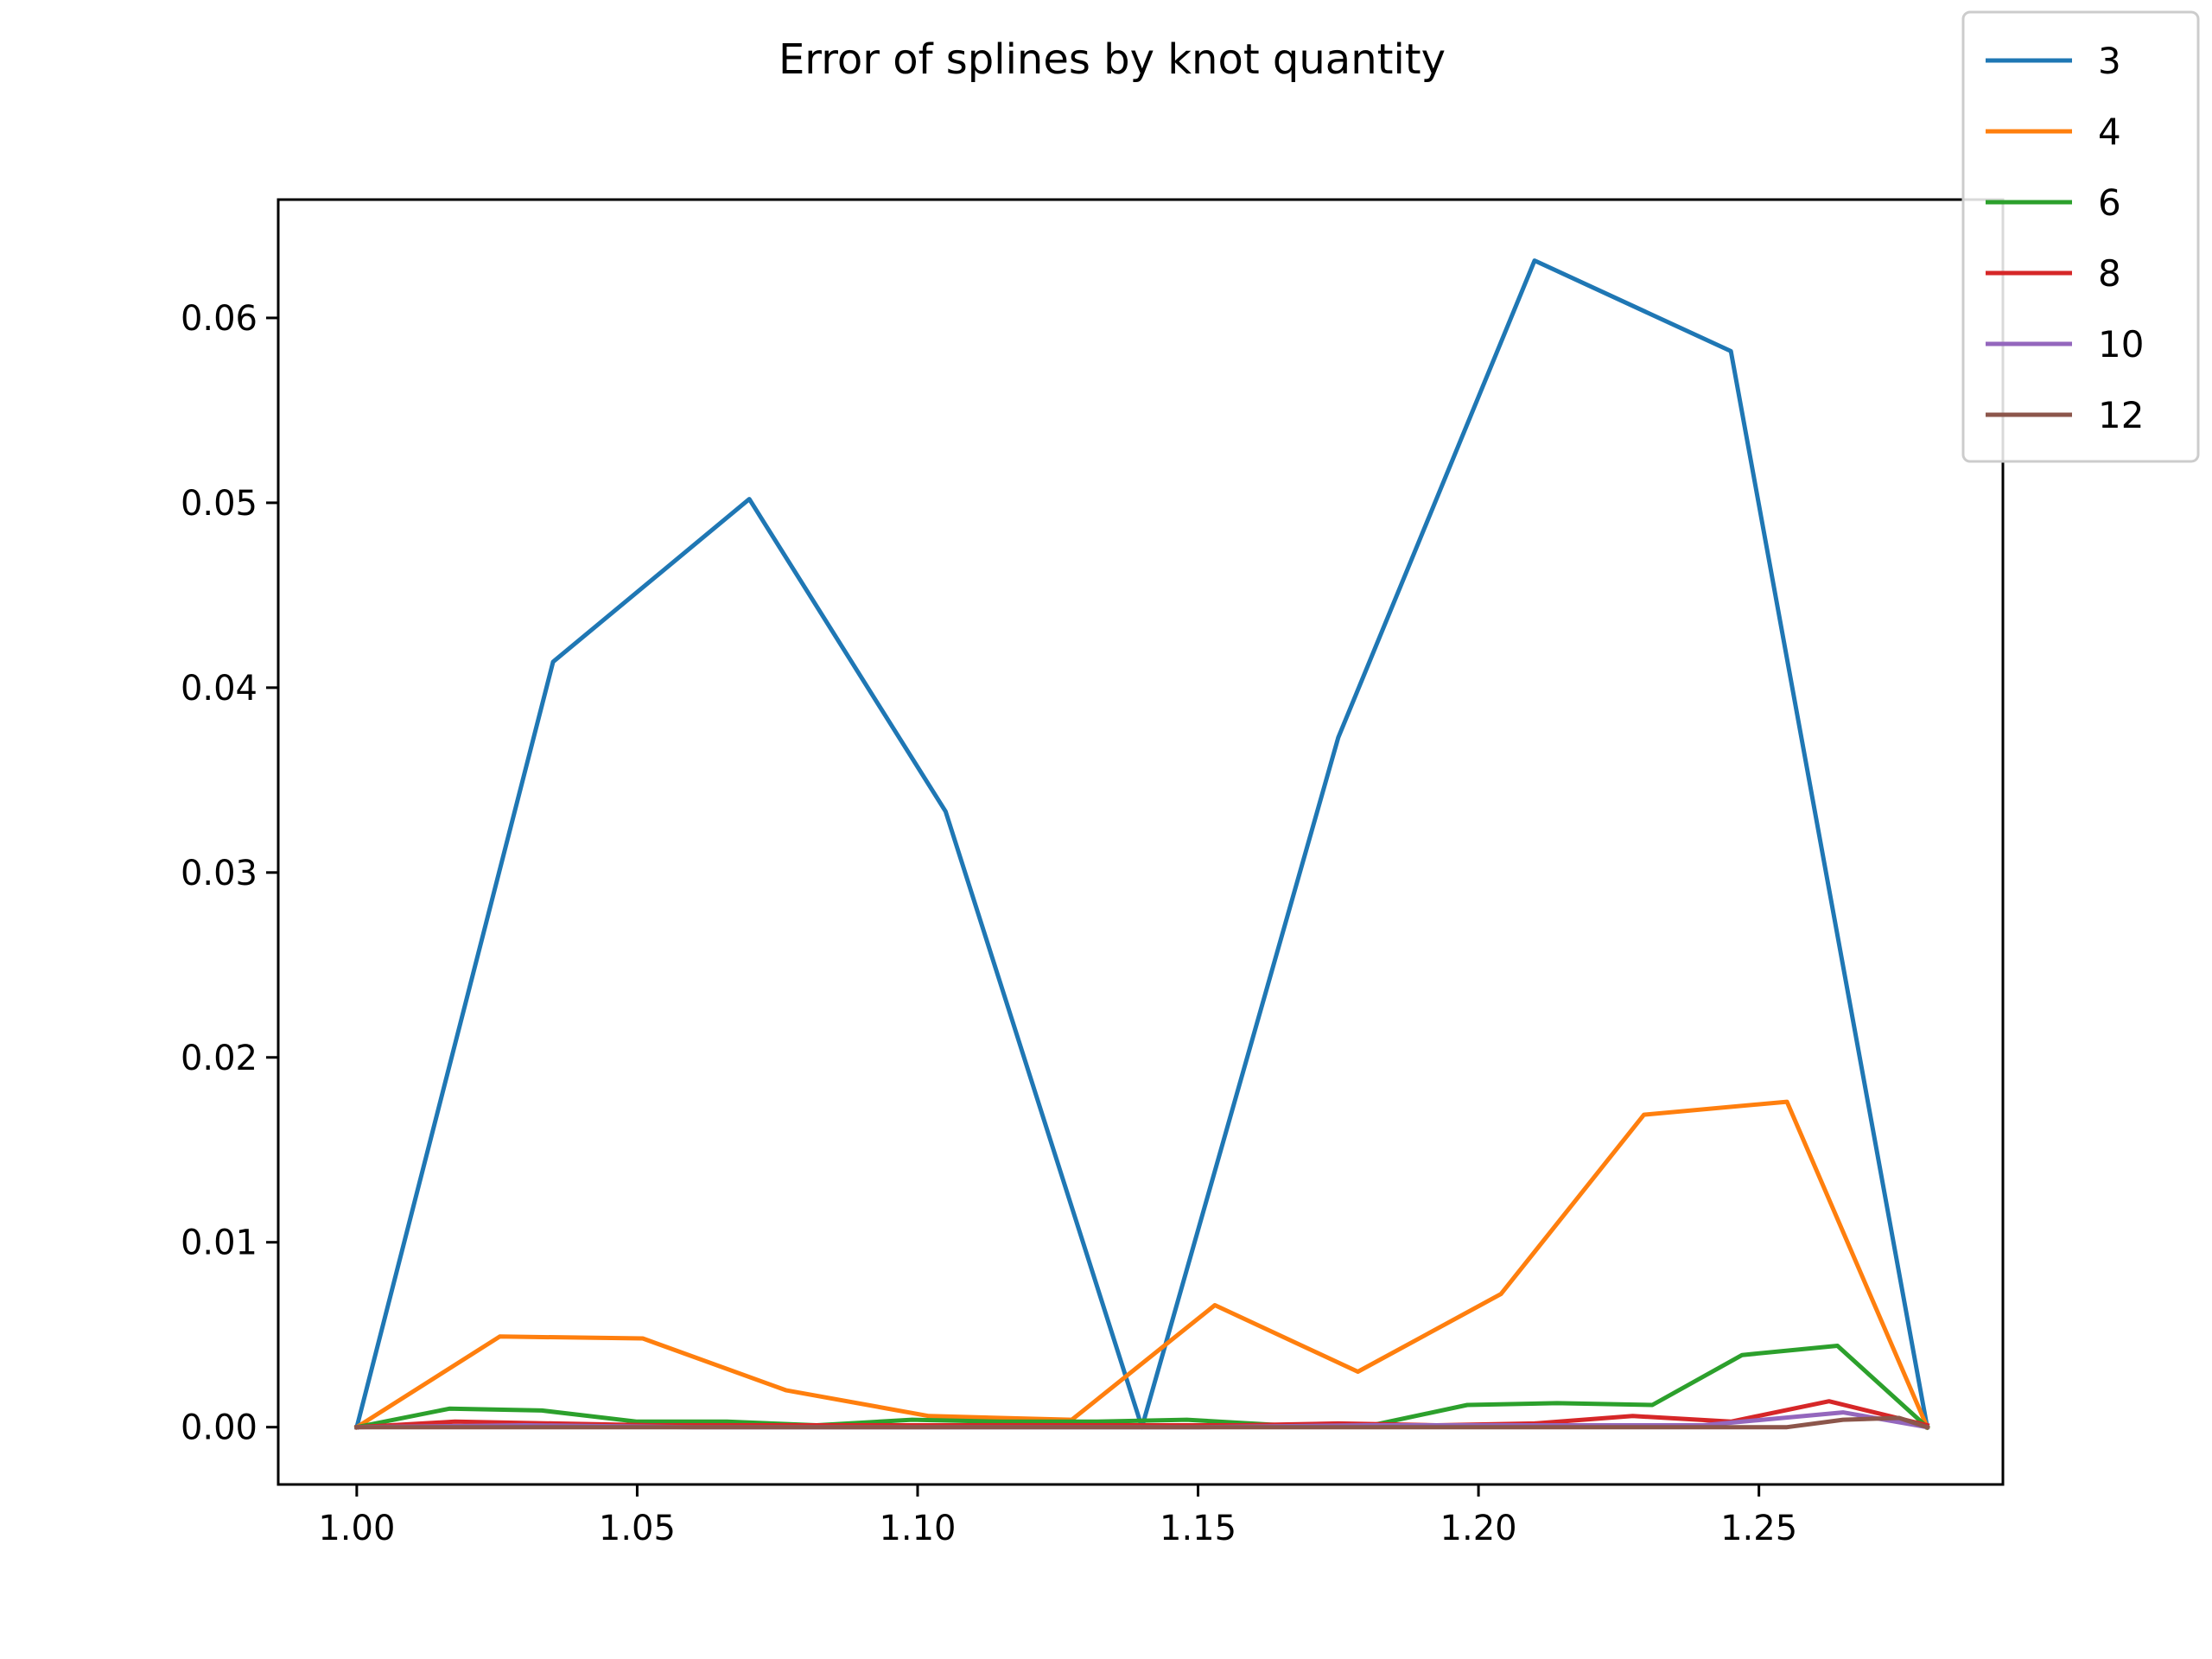 This screenshot has width=2212, height=1659. Describe the element at coordinates (2109, 61) in the screenshot. I see `legend-label-3: 3` at that location.